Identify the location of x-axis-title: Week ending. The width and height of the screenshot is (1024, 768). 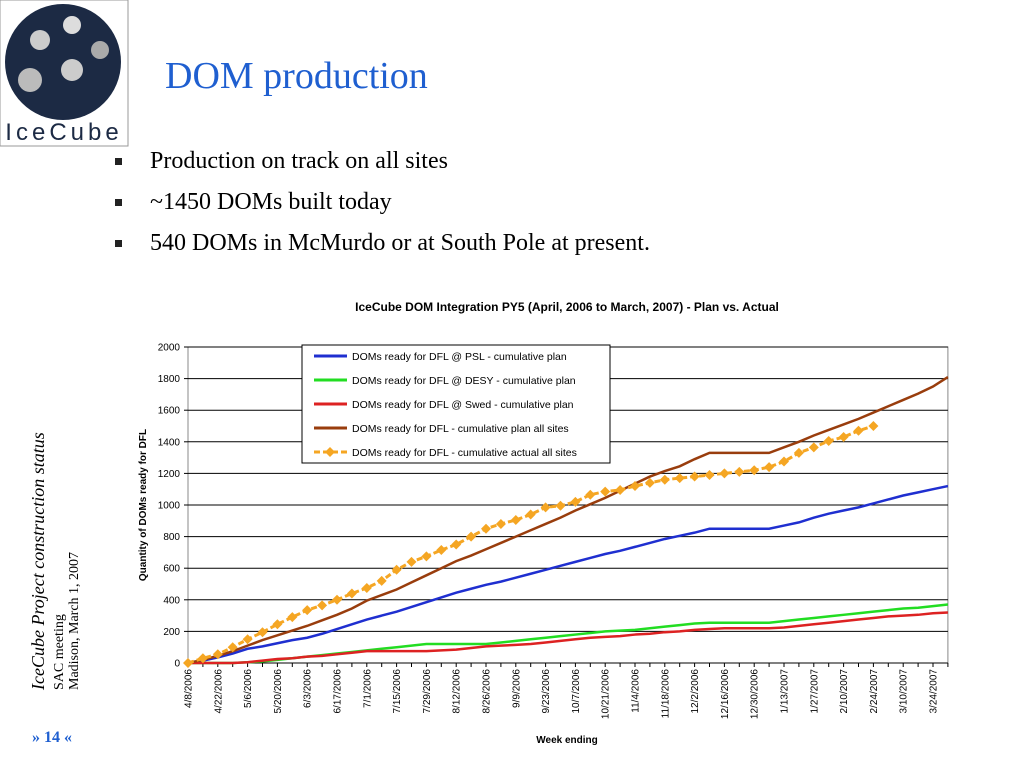
(567, 740).